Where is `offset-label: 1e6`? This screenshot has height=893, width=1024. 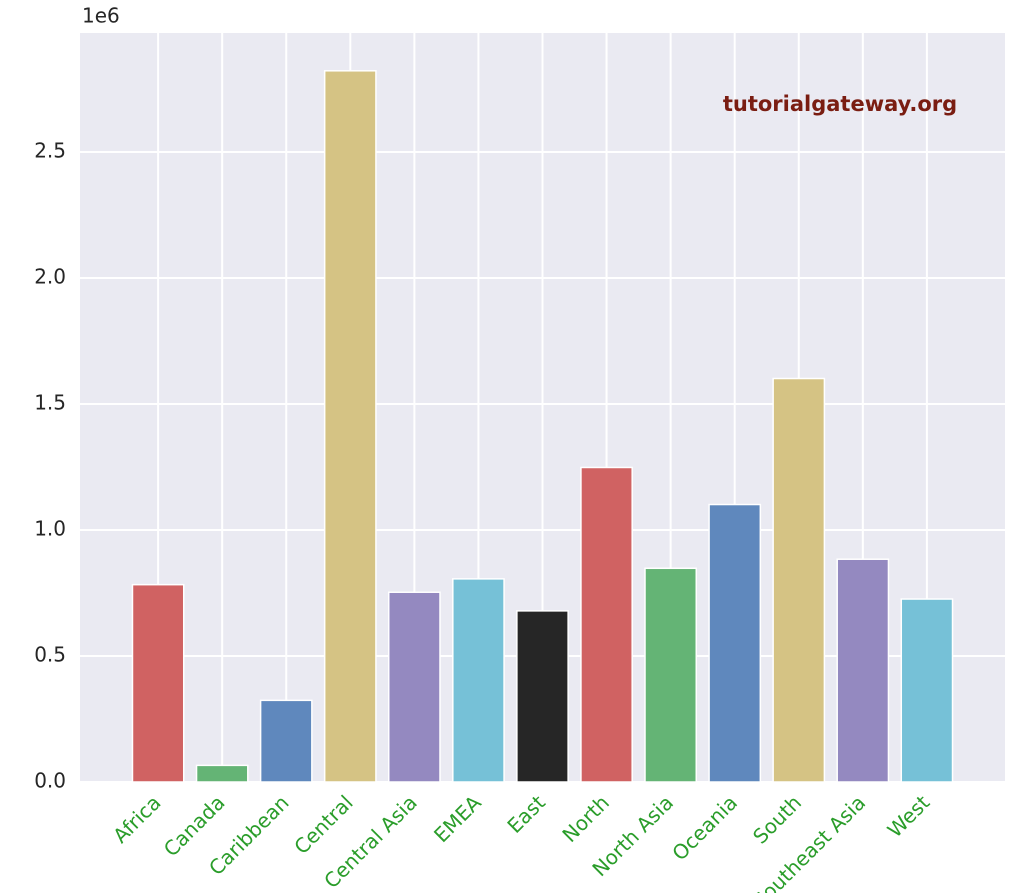 offset-label: 1e6 is located at coordinates (101, 16).